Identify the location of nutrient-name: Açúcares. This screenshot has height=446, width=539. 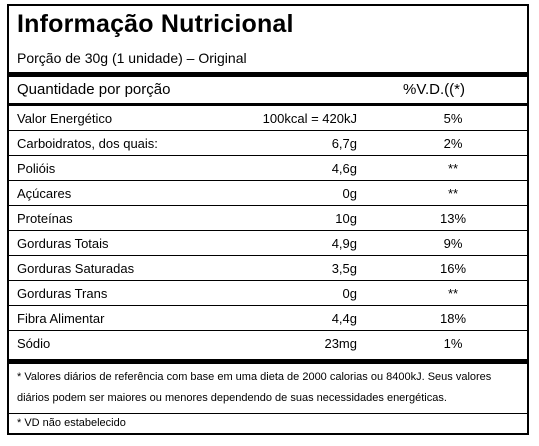
(44, 193).